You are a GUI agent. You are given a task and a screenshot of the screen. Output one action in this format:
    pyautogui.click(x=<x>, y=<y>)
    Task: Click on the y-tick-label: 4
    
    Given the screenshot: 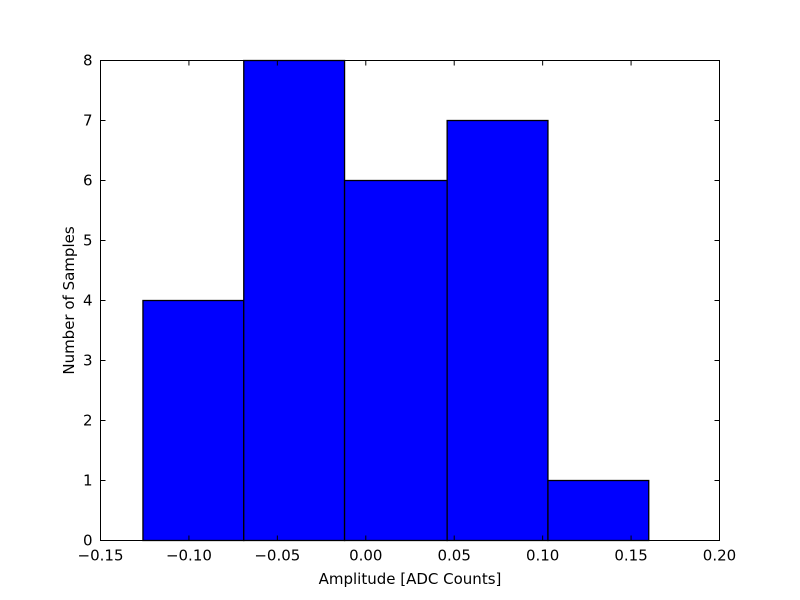 What is the action you would take?
    pyautogui.click(x=88, y=301)
    